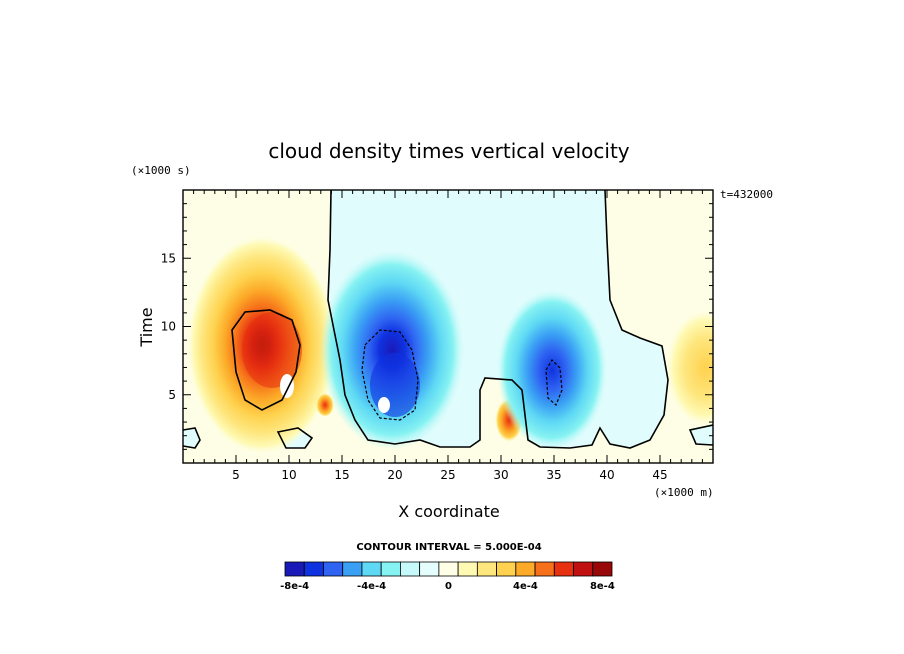  Describe the element at coordinates (288, 475) in the screenshot. I see `x-tick-label-10: 10` at that location.